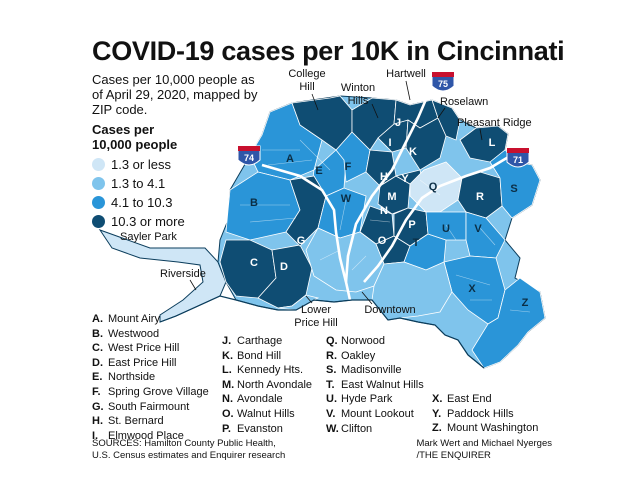 This screenshot has width=640, height=480. Describe the element at coordinates (97, 362) in the screenshot. I see `key-letter: D.` at that location.